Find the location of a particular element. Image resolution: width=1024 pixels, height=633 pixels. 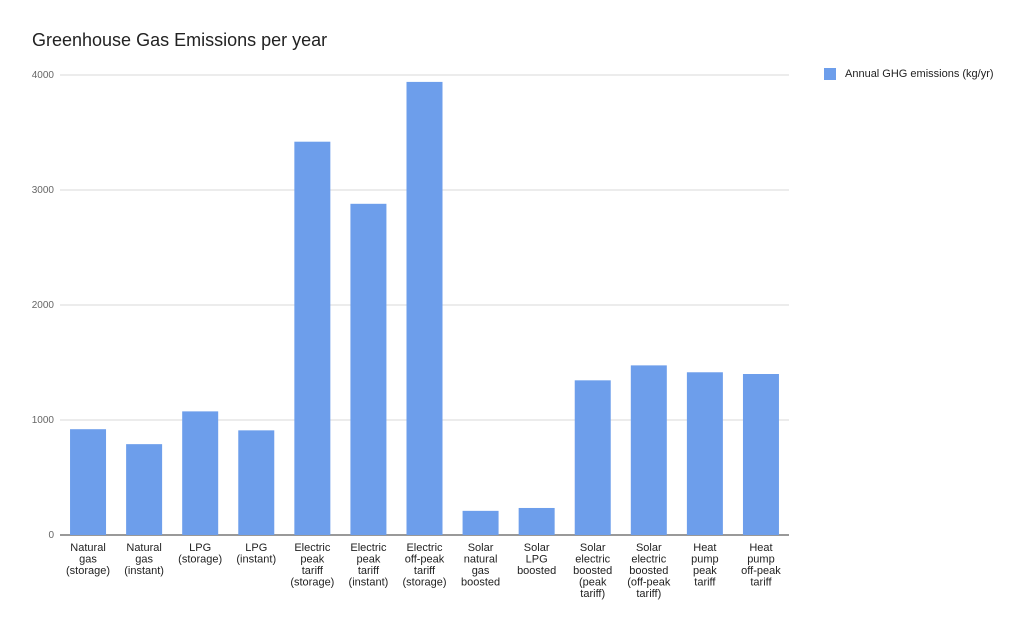

x-tick-label: Heat pump off-peak tariff is located at coordinates (761, 565).